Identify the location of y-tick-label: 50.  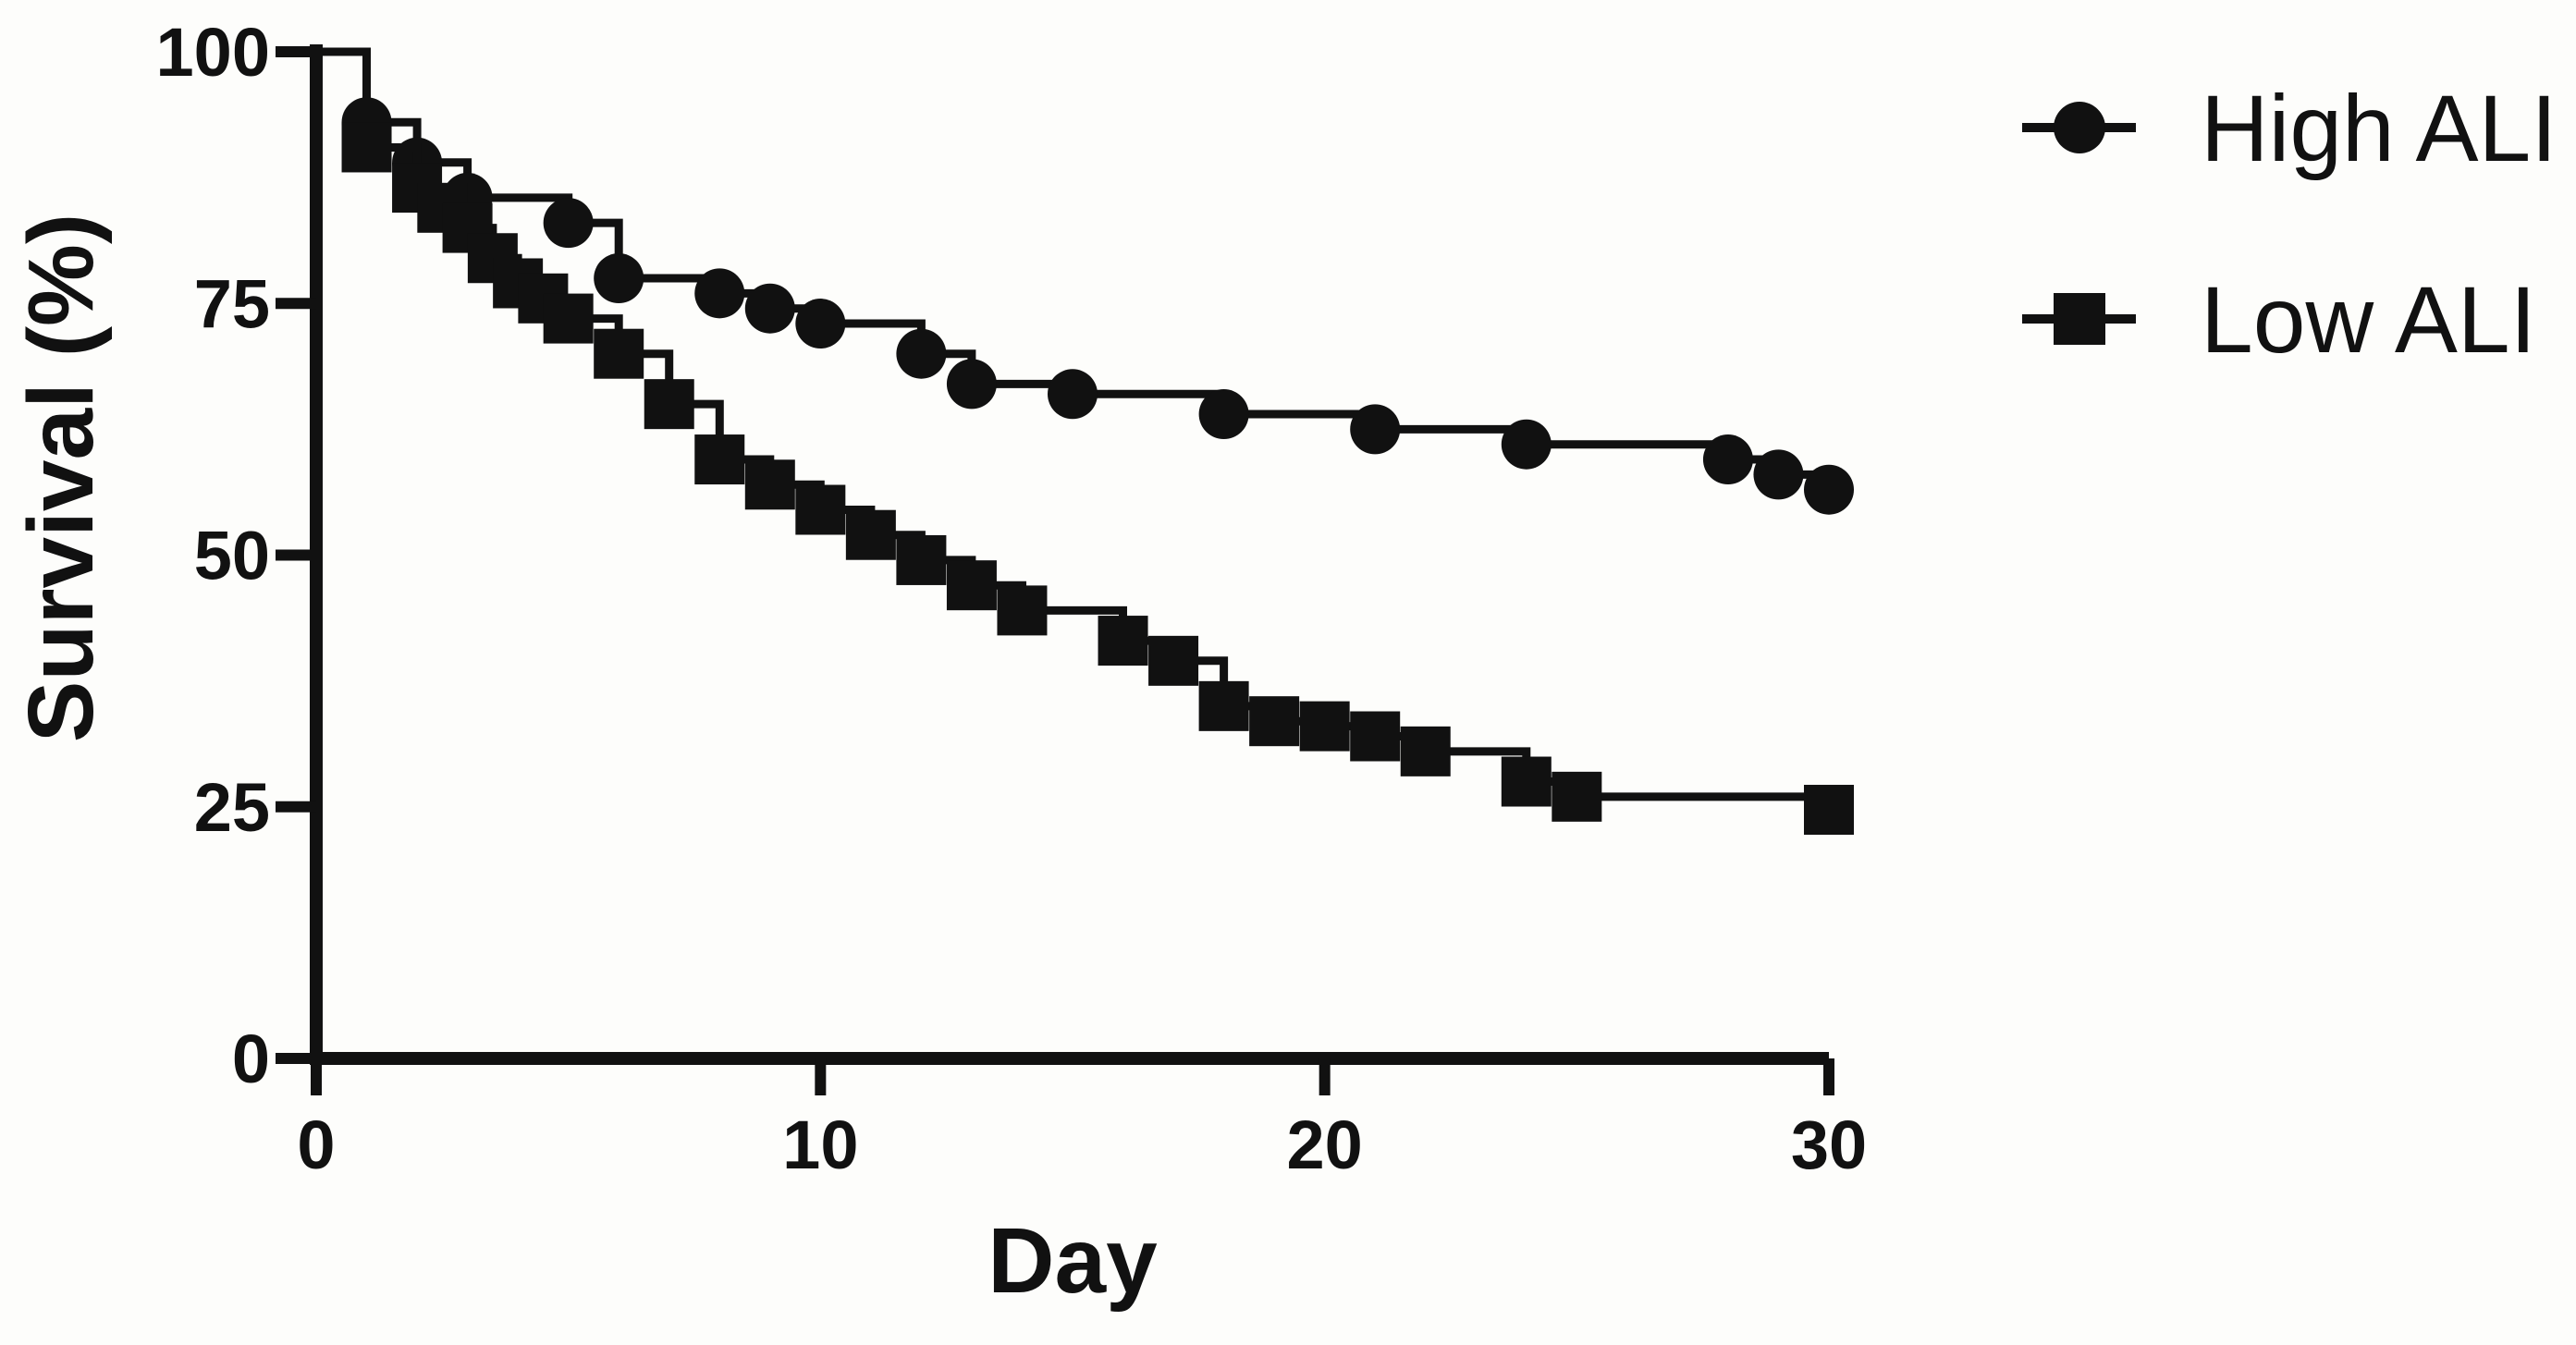
(232, 556).